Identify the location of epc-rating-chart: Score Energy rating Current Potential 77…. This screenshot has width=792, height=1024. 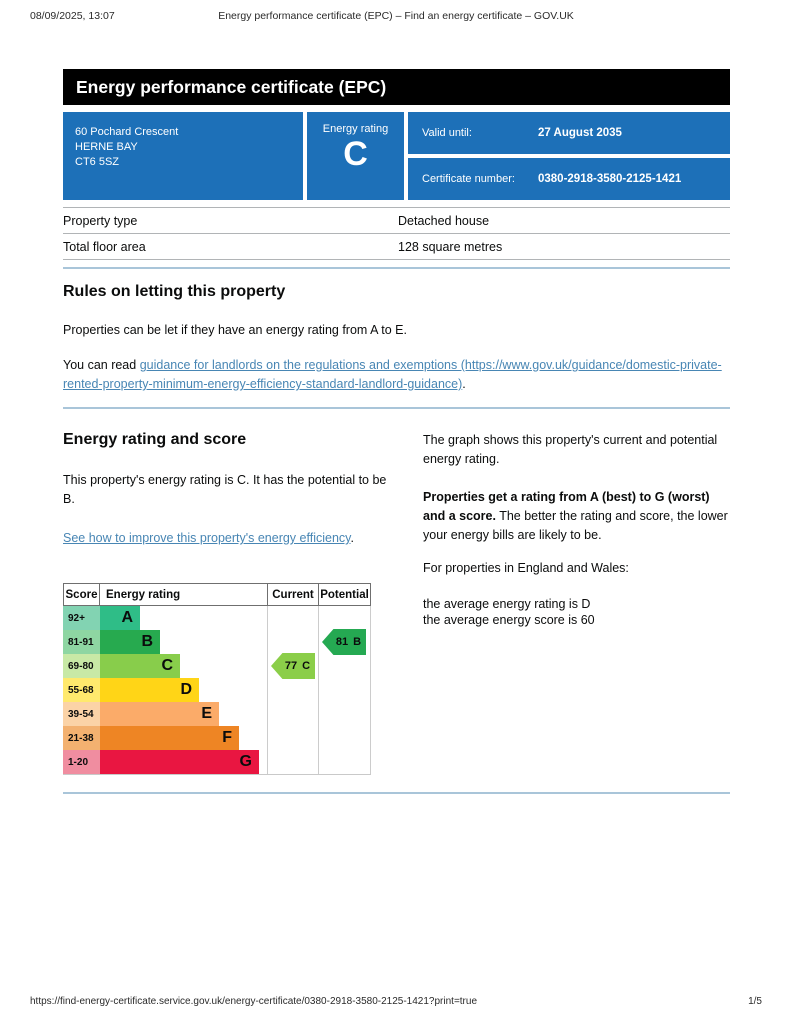
(217, 679).